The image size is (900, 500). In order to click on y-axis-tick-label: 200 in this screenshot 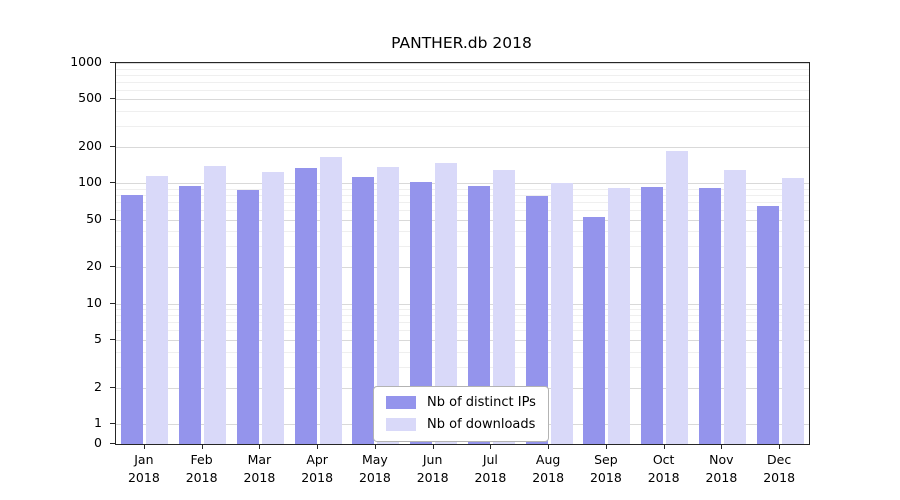, I will do `click(90, 146)`.